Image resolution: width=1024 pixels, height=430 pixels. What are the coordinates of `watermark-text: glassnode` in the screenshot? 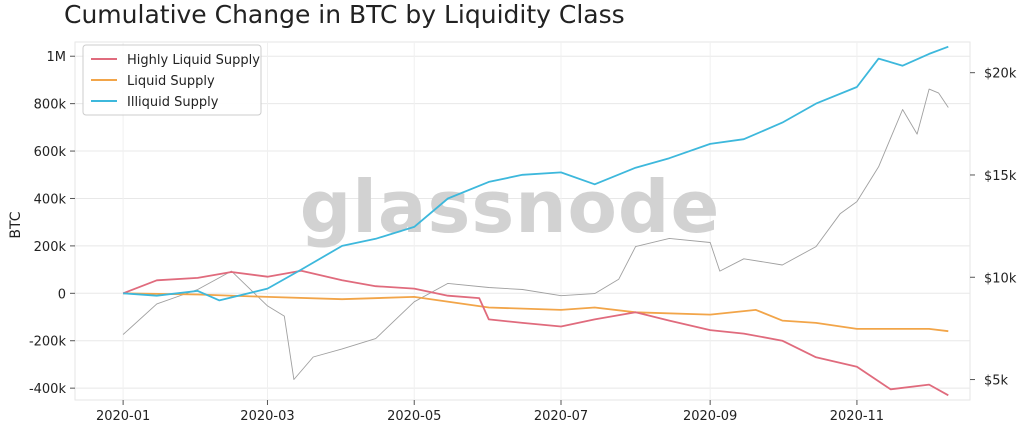 It's located at (510, 207).